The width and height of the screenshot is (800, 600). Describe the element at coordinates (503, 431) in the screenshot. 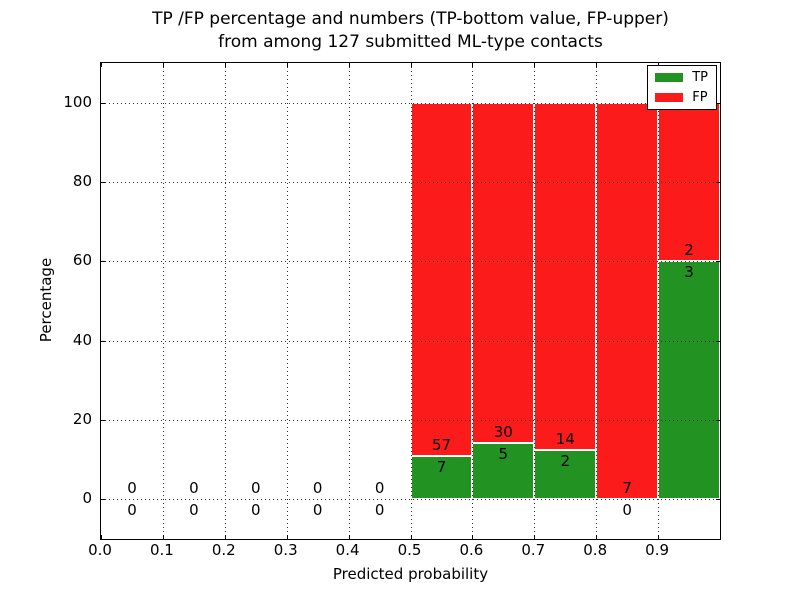

I see `fp-count-label: 30` at that location.